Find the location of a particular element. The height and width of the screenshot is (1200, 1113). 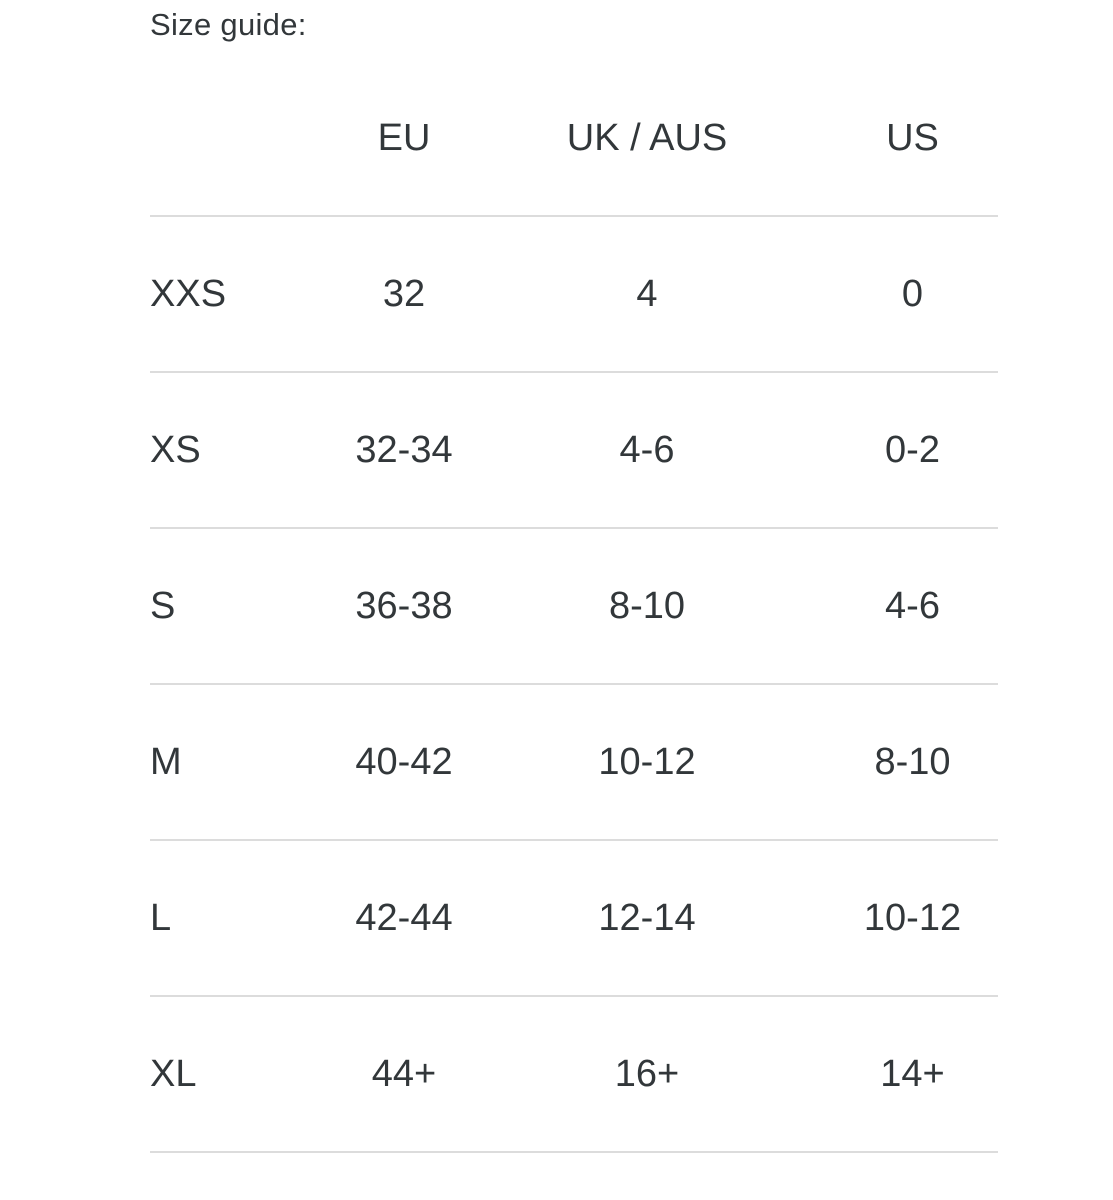

eu-value-cell: 32-34 is located at coordinates (404, 449).